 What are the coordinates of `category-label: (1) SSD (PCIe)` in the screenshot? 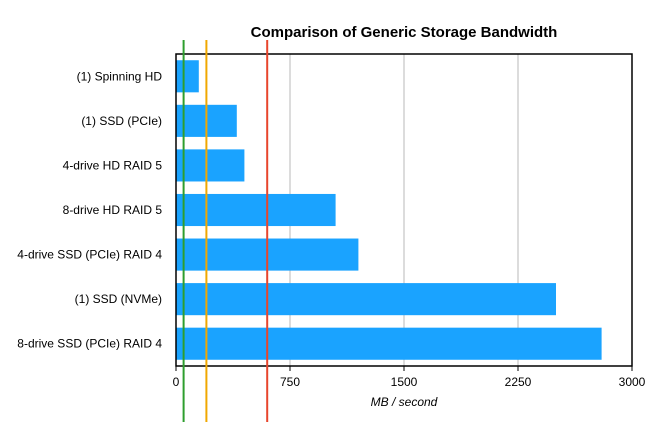 It's located at (121, 121).